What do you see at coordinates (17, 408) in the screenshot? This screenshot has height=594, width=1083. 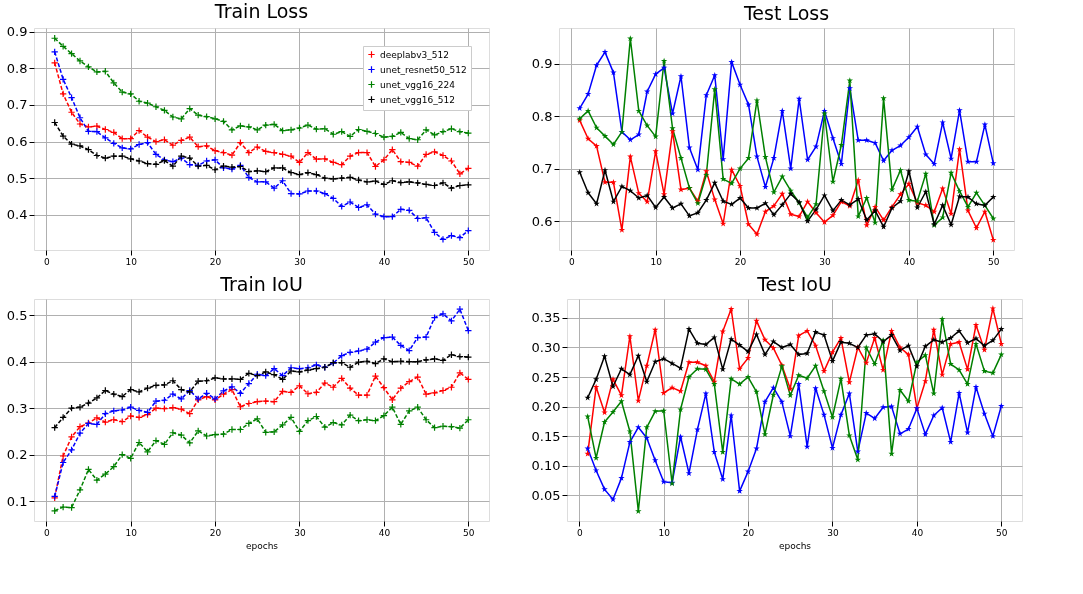 I see `y-tick-label: 0.3` at bounding box center [17, 408].